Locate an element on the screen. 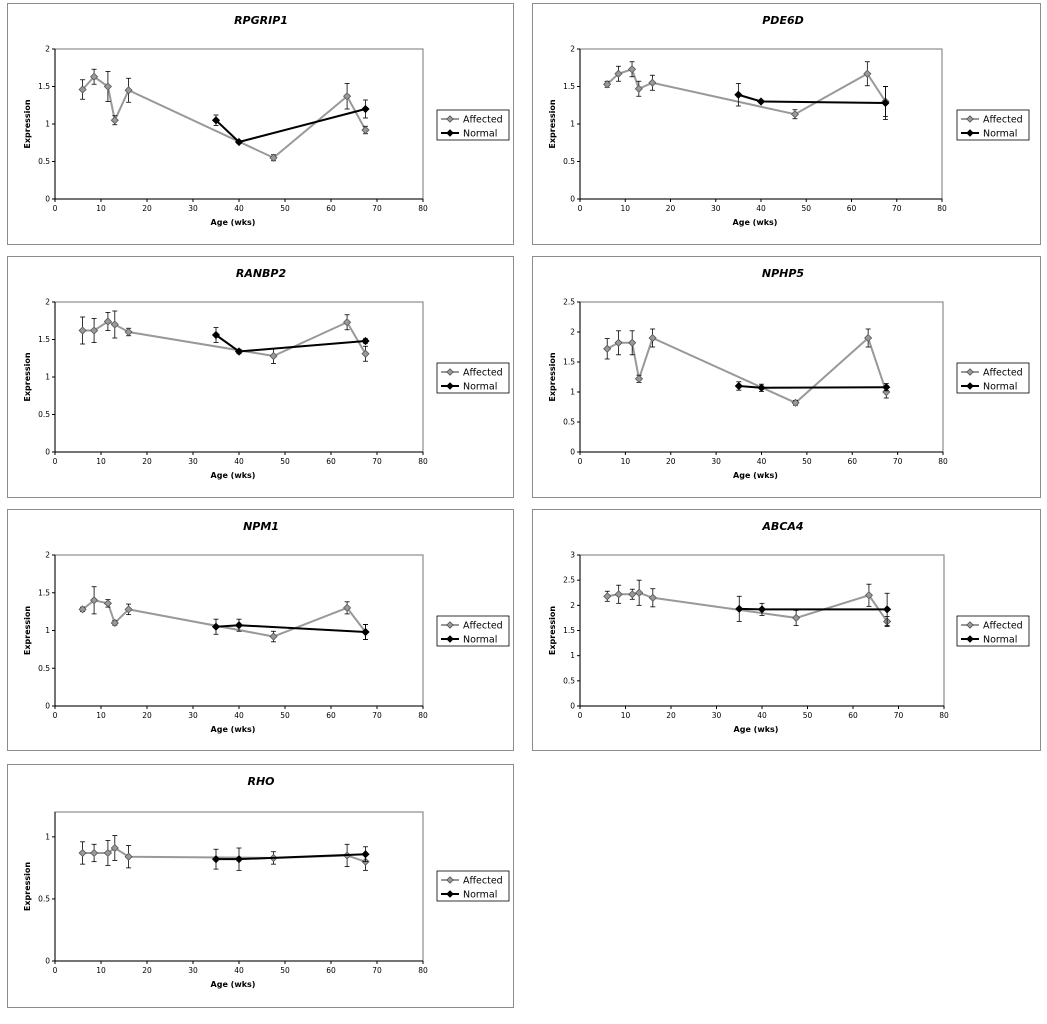 Image resolution: width=1047 pixels, height=1024 pixels. chart-title: RHO is located at coordinates (260, 781).